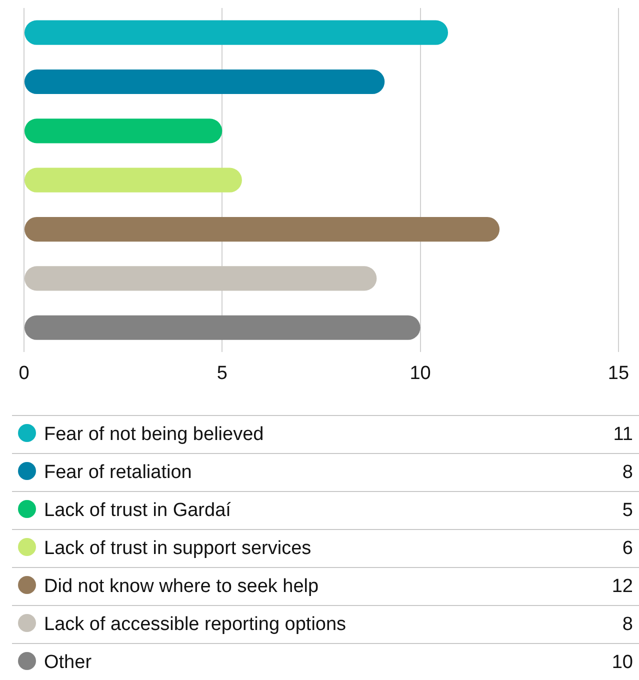 This screenshot has height=680, width=639. Describe the element at coordinates (306, 549) in the screenshot. I see `legend-label: Lack of trust in support services` at that location.